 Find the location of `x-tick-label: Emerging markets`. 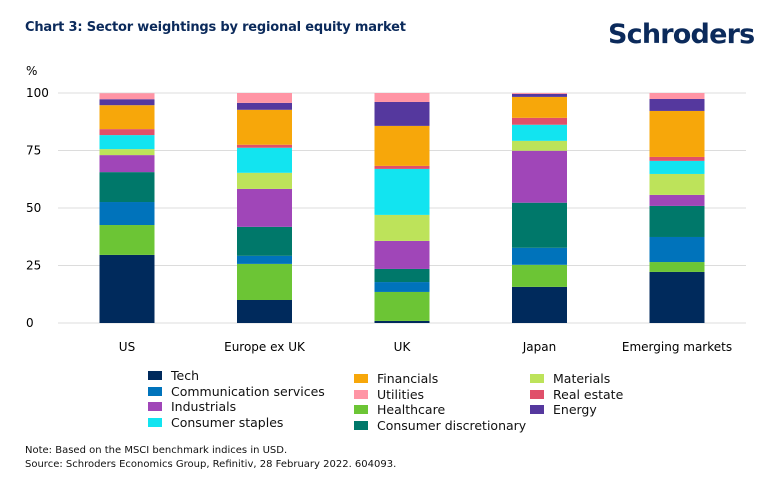

x-tick-label: Emerging markets is located at coordinates (677, 347).